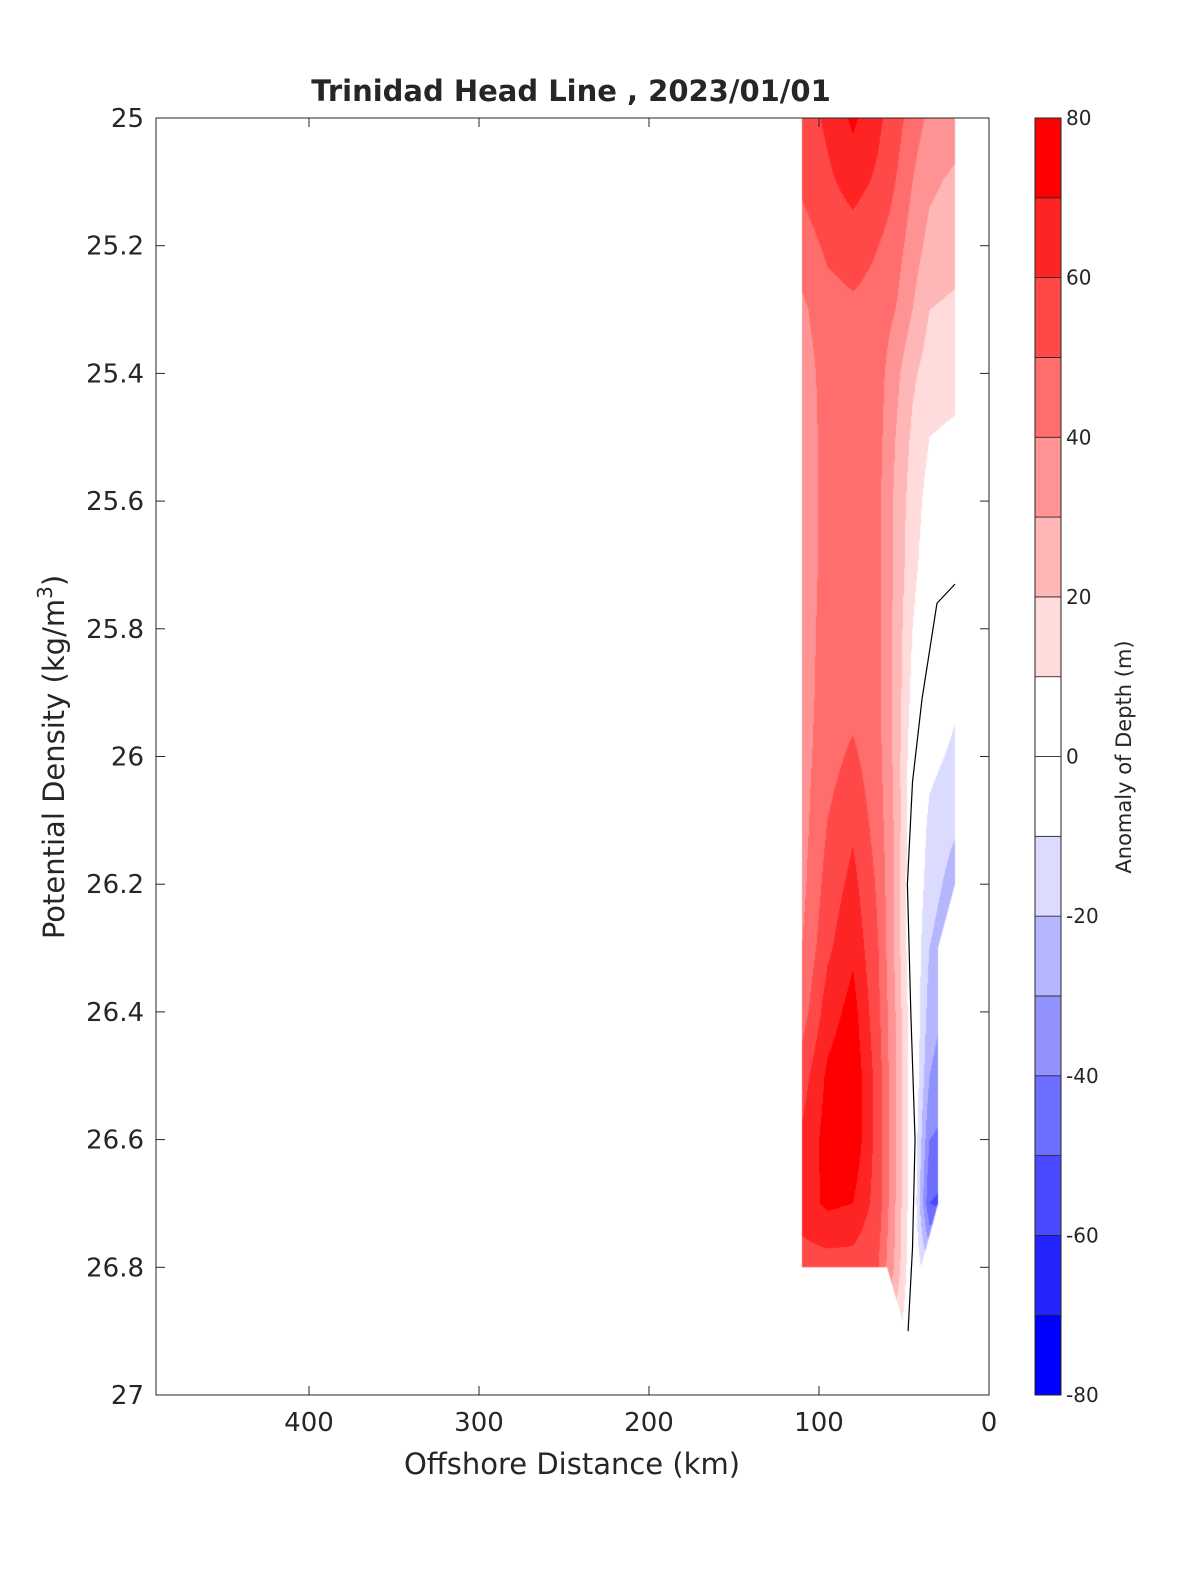  What do you see at coordinates (115, 502) in the screenshot?
I see `y-tick-label: 25.6` at bounding box center [115, 502].